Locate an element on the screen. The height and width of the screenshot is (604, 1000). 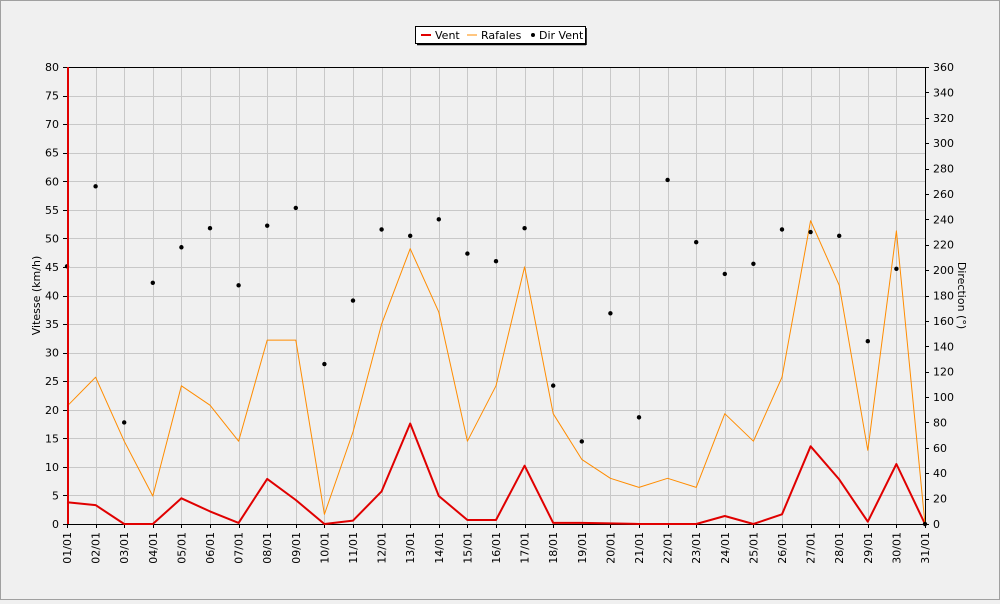
x-tick-label: 24/01 is located at coordinates (725, 548).